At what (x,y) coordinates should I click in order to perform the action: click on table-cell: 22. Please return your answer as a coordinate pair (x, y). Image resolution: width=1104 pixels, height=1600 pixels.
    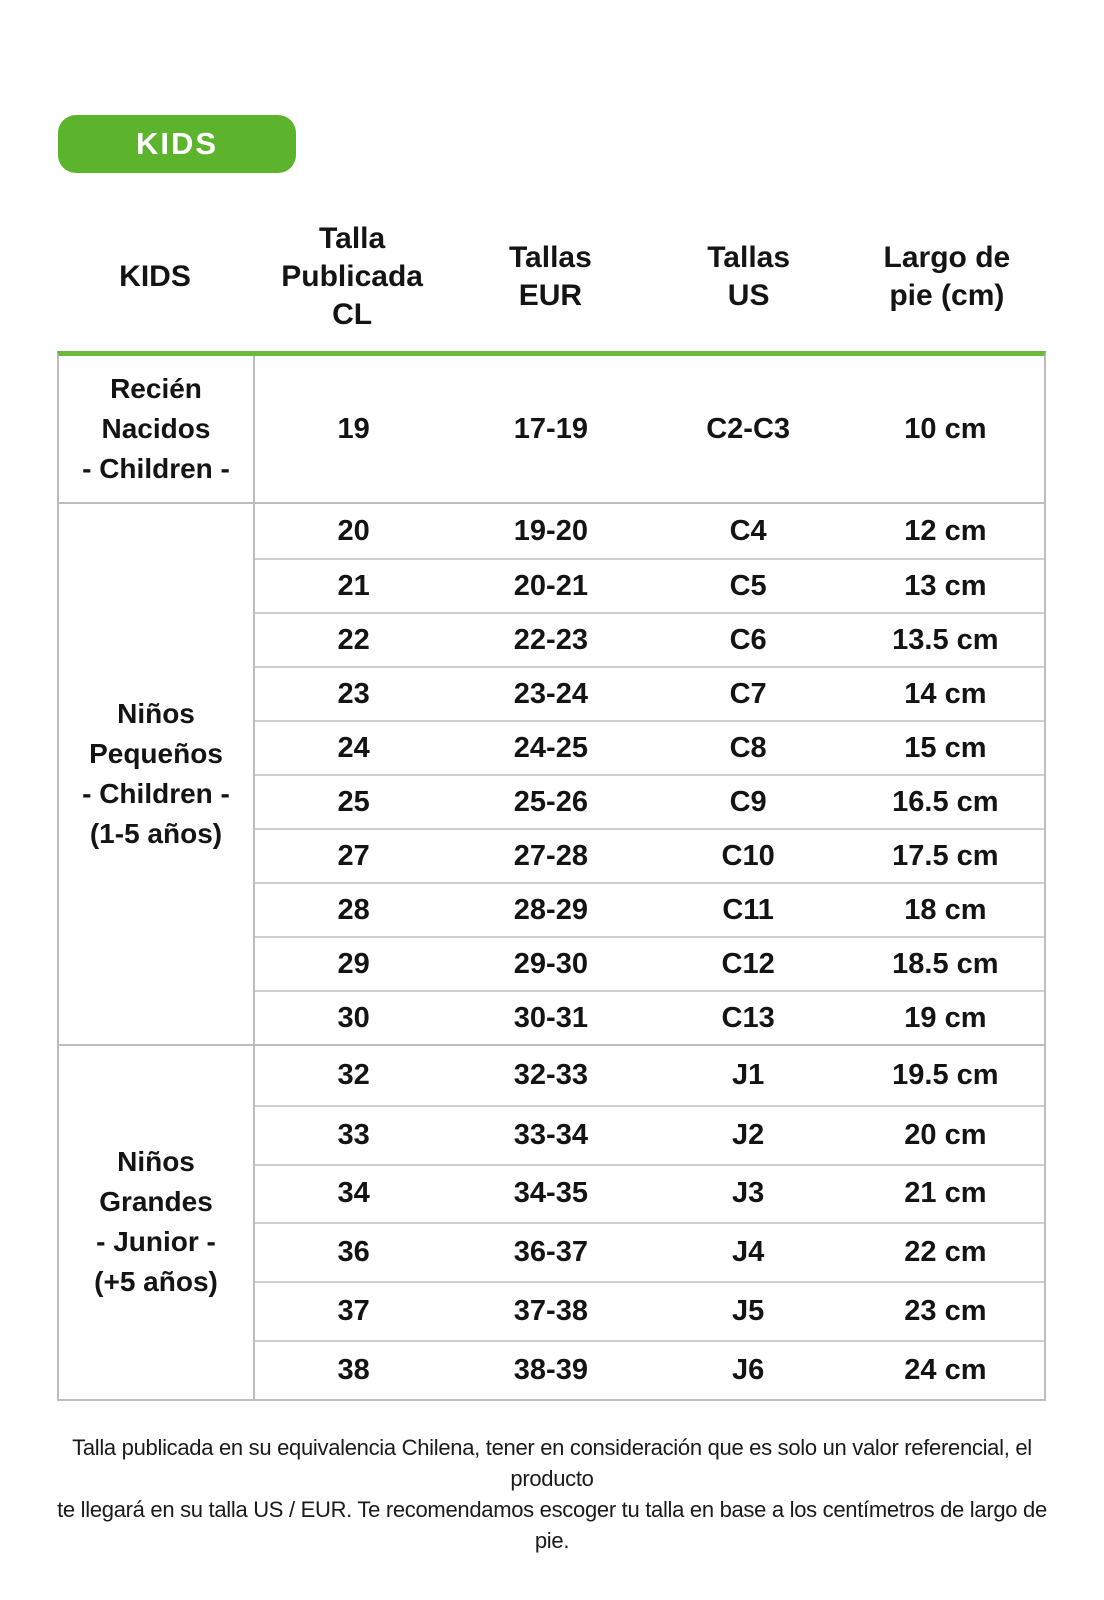
    Looking at the image, I should click on (353, 639).